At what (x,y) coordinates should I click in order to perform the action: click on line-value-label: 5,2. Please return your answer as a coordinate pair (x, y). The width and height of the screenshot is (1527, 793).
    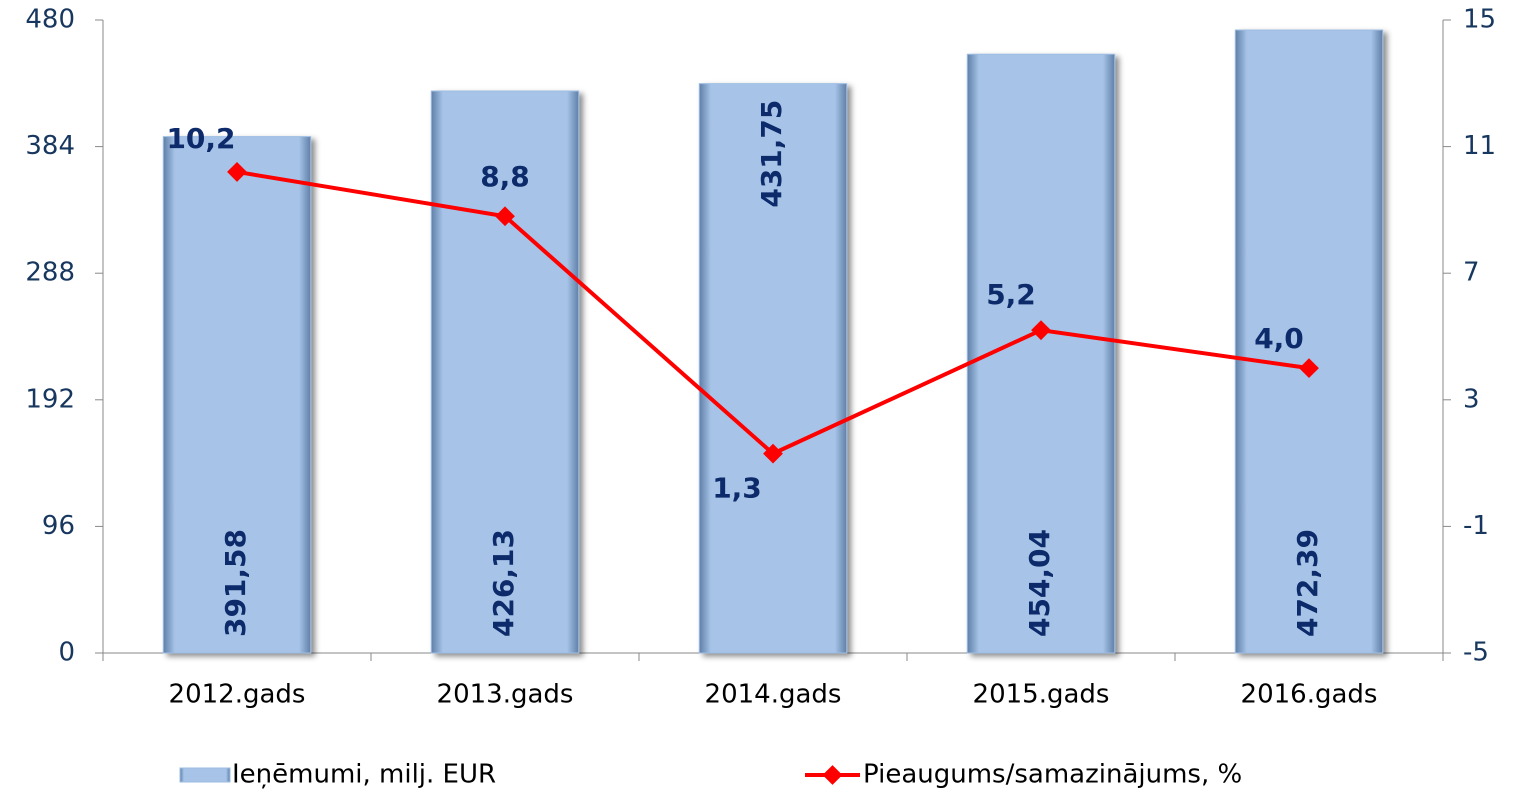
    Looking at the image, I should click on (1011, 294).